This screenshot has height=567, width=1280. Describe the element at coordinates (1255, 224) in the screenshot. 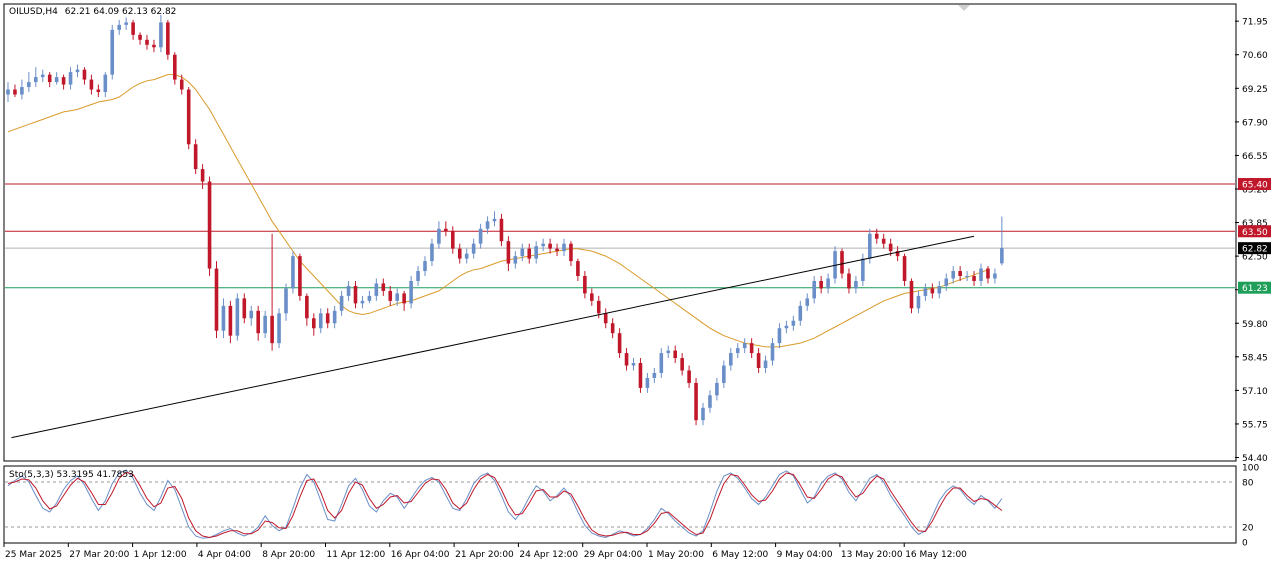

I see `price-tick-label: 63.85` at that location.